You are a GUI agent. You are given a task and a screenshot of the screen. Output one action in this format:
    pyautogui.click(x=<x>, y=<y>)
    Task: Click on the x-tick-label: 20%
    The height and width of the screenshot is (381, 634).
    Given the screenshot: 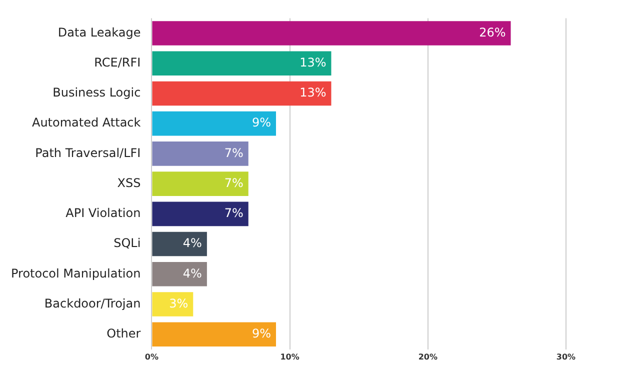 What is the action you would take?
    pyautogui.click(x=428, y=357)
    